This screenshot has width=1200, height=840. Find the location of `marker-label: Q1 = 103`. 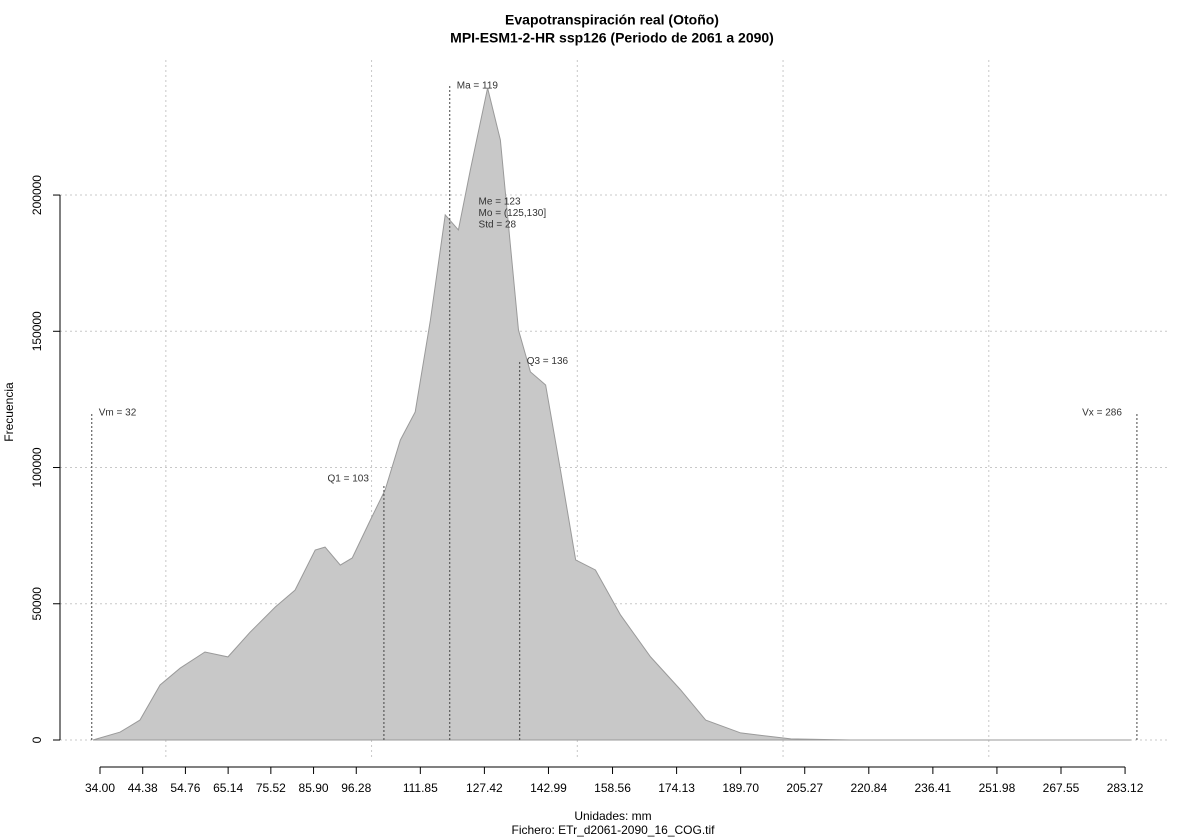

marker-label: Q1 = 103 is located at coordinates (348, 479).